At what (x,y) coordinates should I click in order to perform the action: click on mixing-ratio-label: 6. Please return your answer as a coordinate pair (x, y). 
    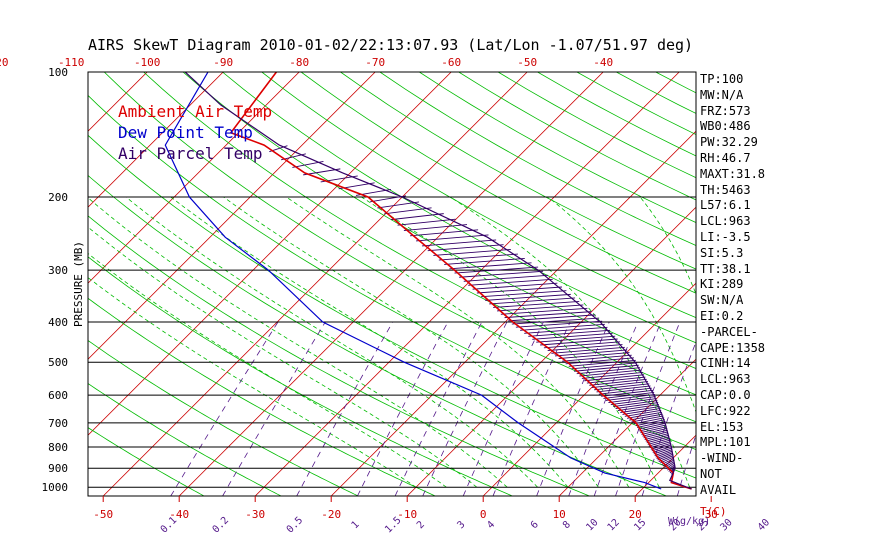
    Looking at the image, I should click on (535, 525).